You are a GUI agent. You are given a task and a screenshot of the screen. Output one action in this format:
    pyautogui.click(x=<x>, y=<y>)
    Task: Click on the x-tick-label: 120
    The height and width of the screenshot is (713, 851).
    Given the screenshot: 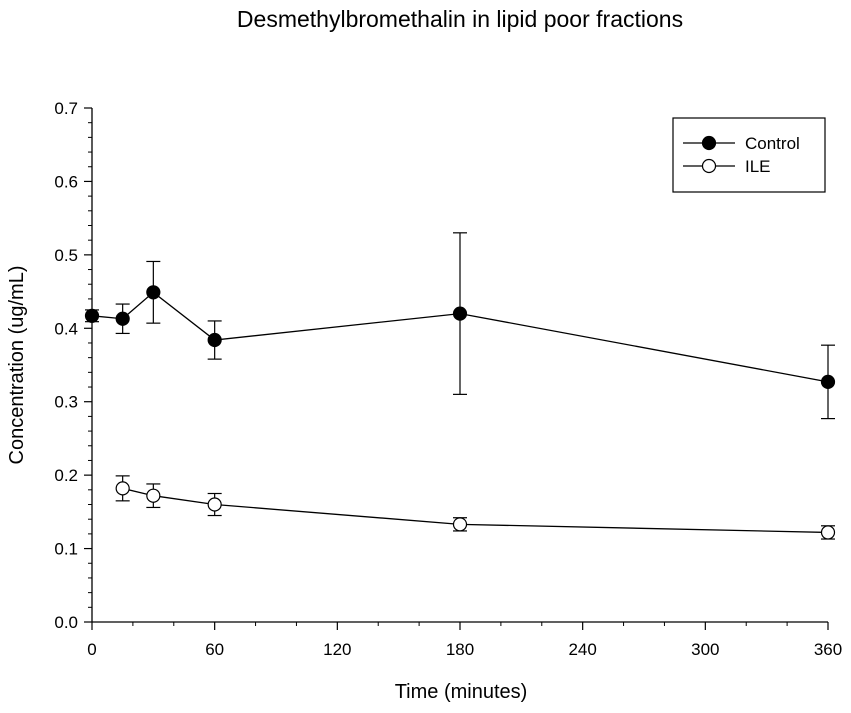 What is the action you would take?
    pyautogui.click(x=337, y=649)
    